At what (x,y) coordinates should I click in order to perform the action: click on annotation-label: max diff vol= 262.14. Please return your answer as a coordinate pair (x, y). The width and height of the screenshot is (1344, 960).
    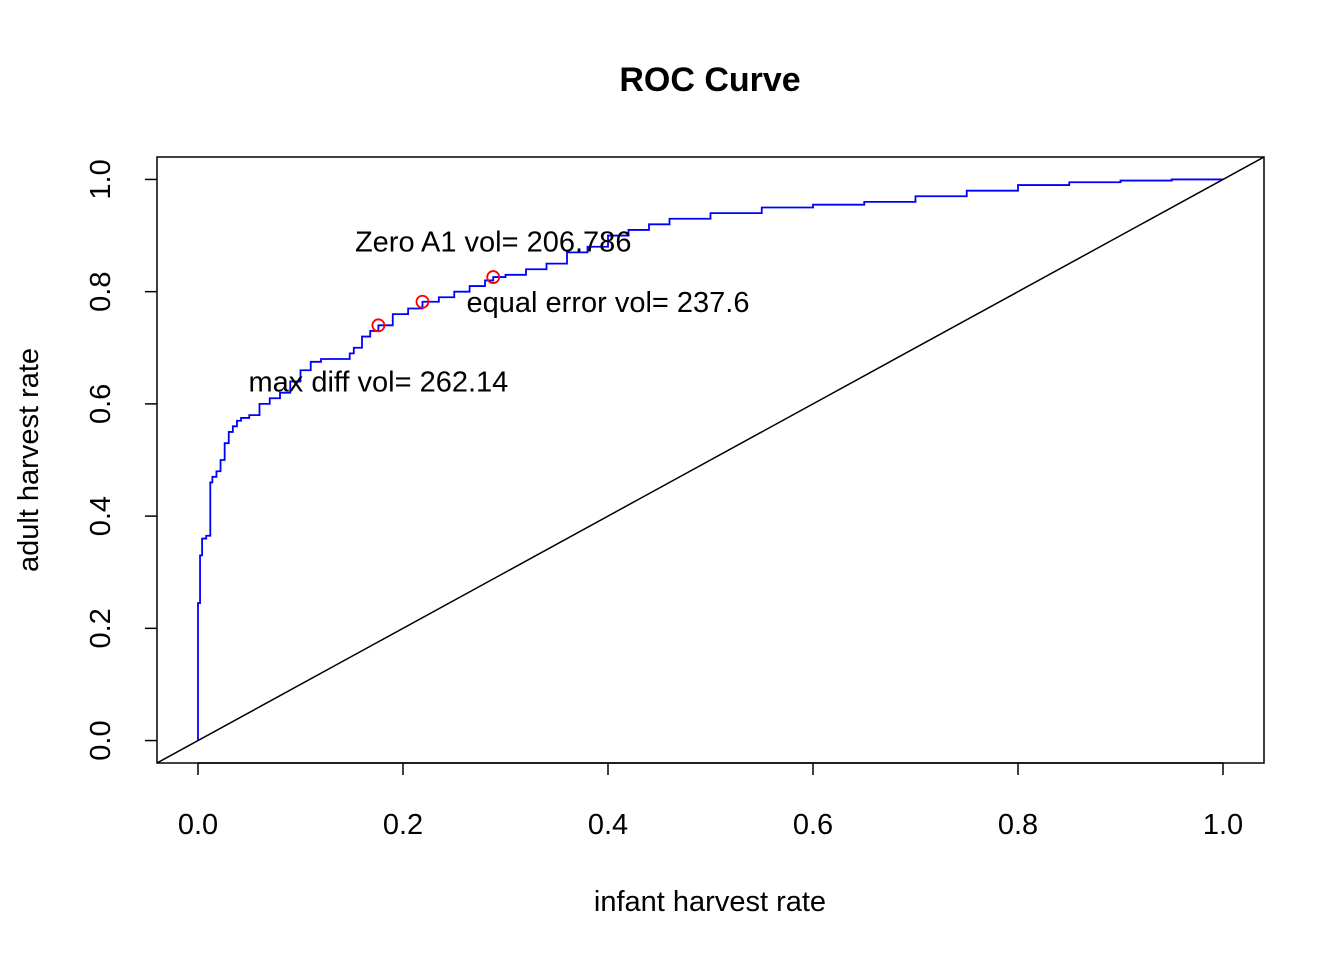
    Looking at the image, I should click on (378, 382).